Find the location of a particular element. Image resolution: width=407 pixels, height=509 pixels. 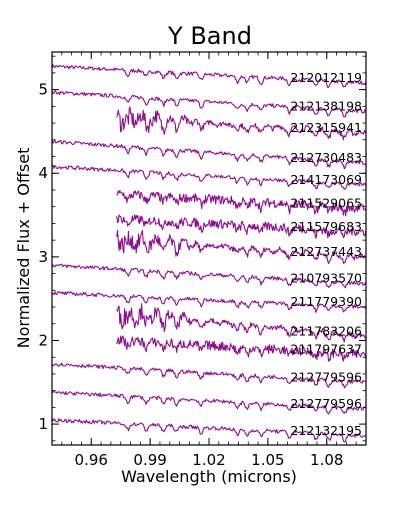

x-tick-label: 1.08 is located at coordinates (326, 460).